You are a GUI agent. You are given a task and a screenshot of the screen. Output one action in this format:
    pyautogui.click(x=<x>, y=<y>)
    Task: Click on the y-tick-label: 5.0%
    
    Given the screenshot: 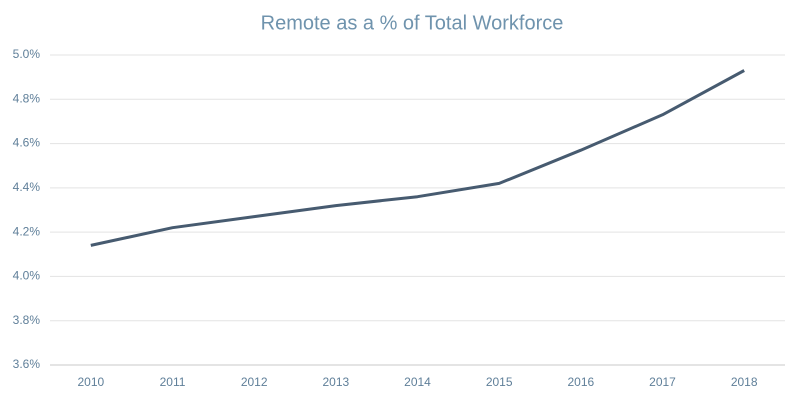 What is the action you would take?
    pyautogui.click(x=27, y=54)
    